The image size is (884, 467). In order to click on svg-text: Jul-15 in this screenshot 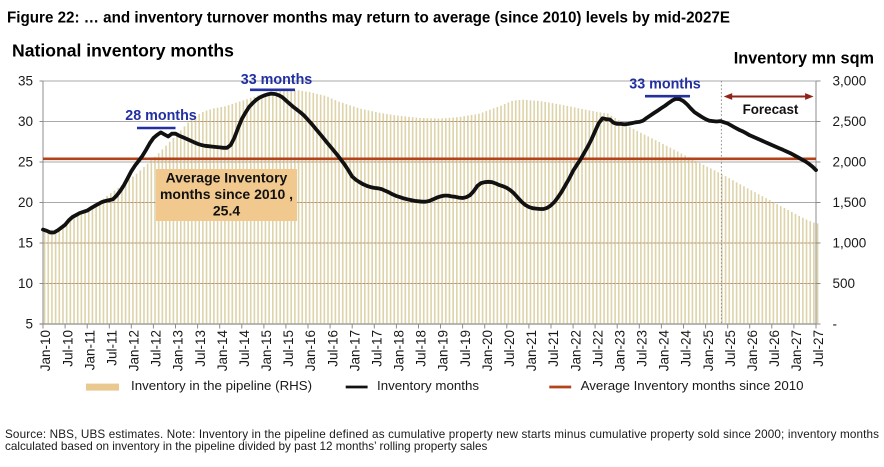, I will do `click(288, 348)`.